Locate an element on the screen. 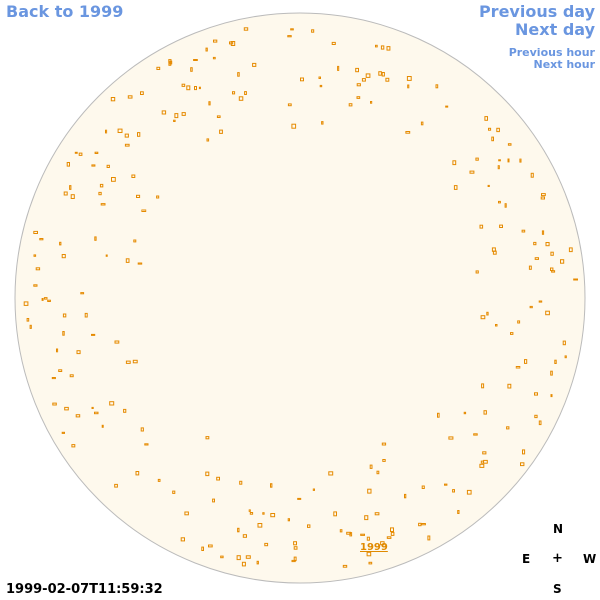 This screenshot has height=600, width=600. compass-east: E is located at coordinates (526, 559).